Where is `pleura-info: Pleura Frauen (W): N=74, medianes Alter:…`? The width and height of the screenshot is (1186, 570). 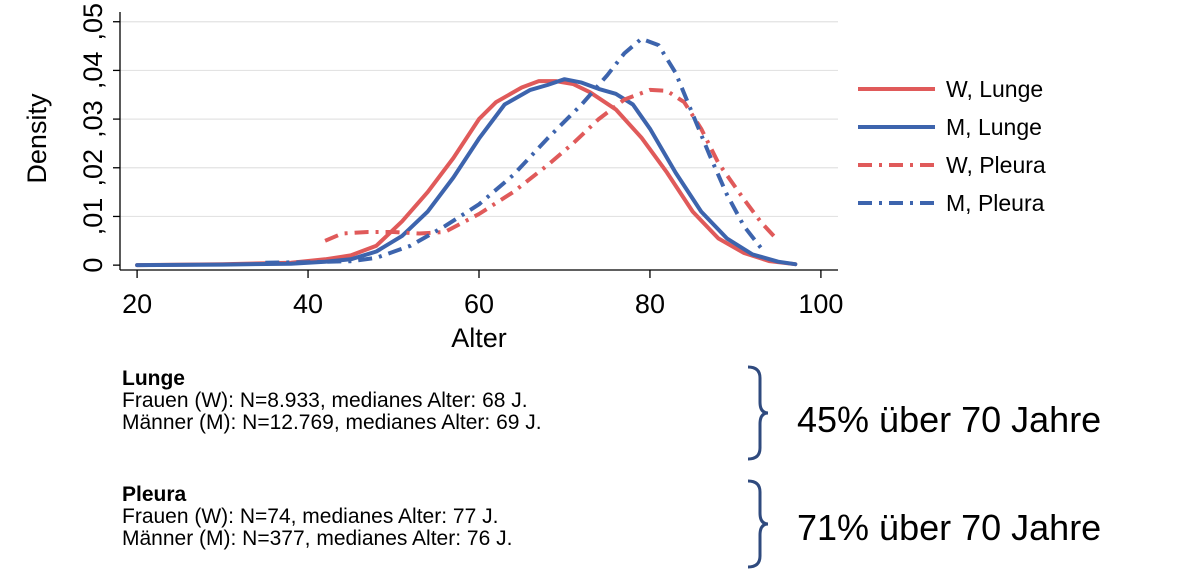 pleura-info: Pleura Frauen (W): N=74, medianes Alter:… is located at coordinates (317, 517).